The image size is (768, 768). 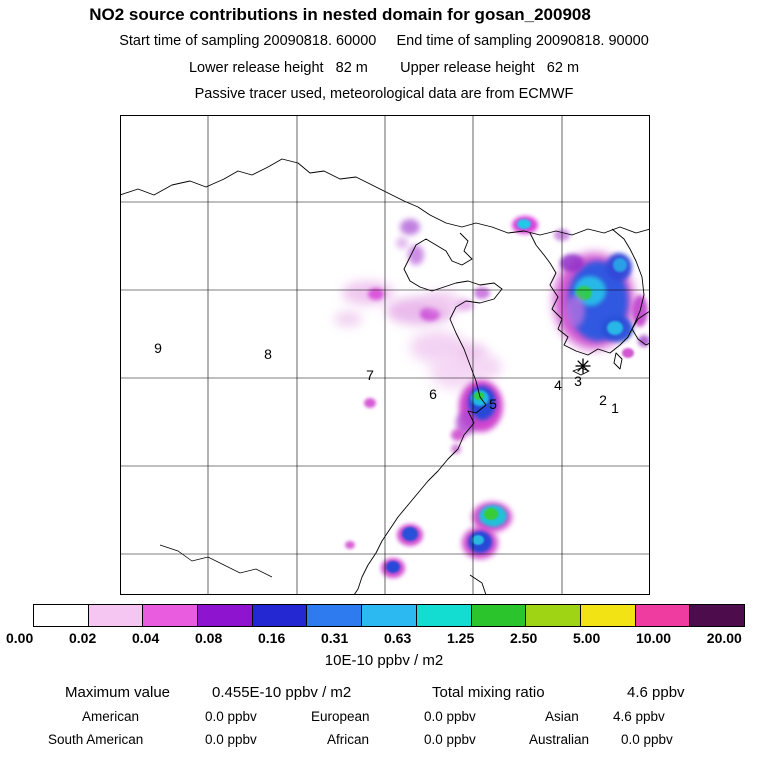 What do you see at coordinates (96, 739) in the screenshot?
I see `stat-south-american-label: South American` at bounding box center [96, 739].